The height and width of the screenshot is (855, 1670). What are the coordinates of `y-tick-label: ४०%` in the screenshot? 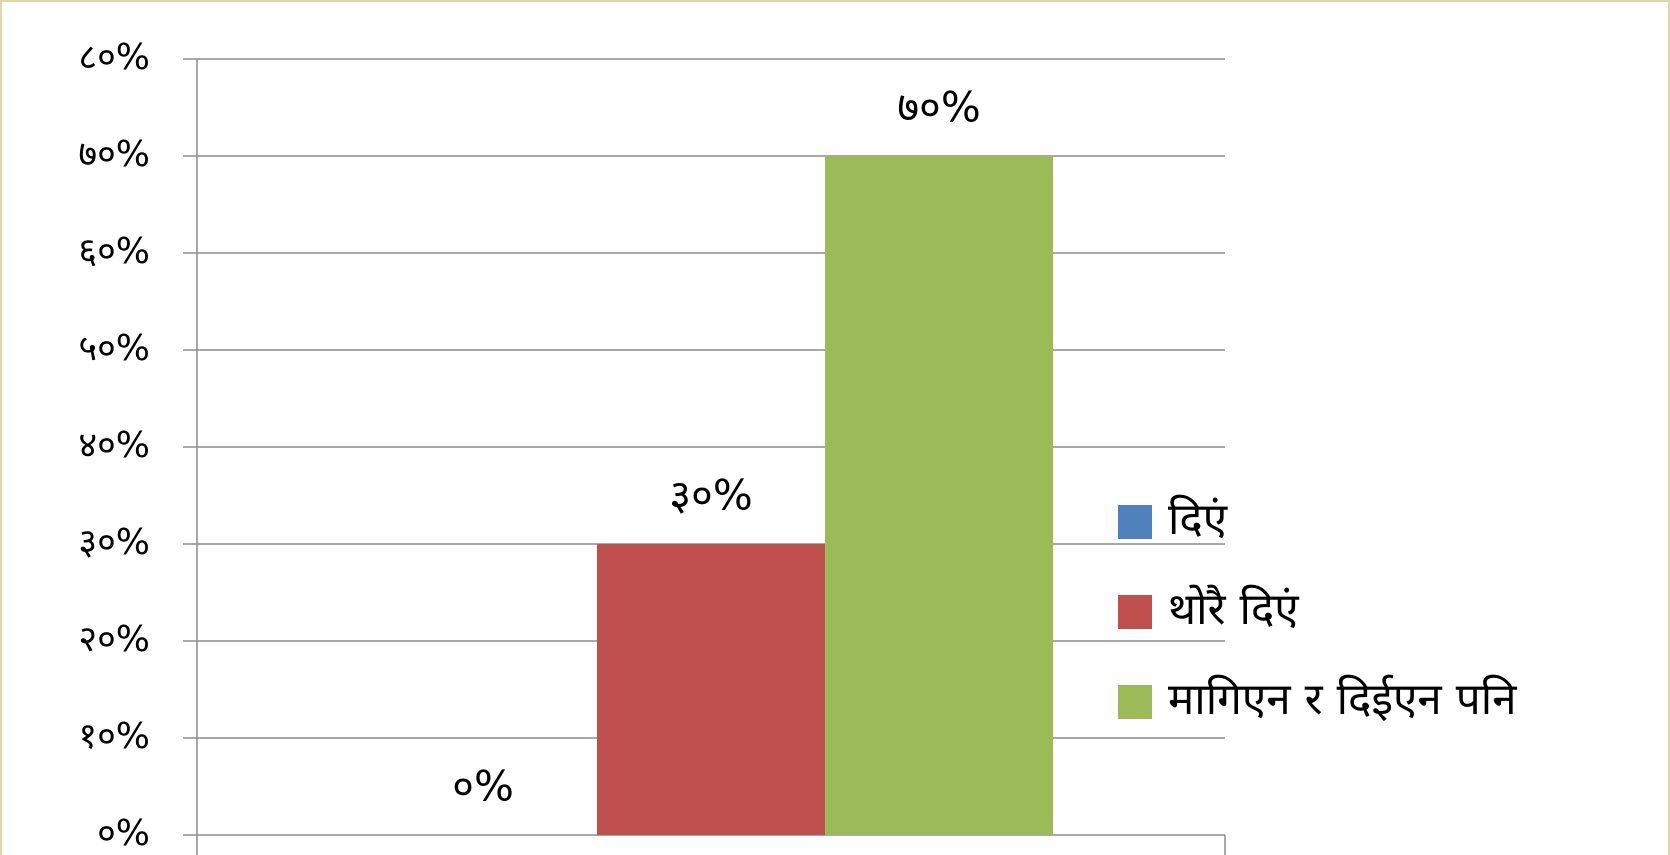 It's located at (114, 445).